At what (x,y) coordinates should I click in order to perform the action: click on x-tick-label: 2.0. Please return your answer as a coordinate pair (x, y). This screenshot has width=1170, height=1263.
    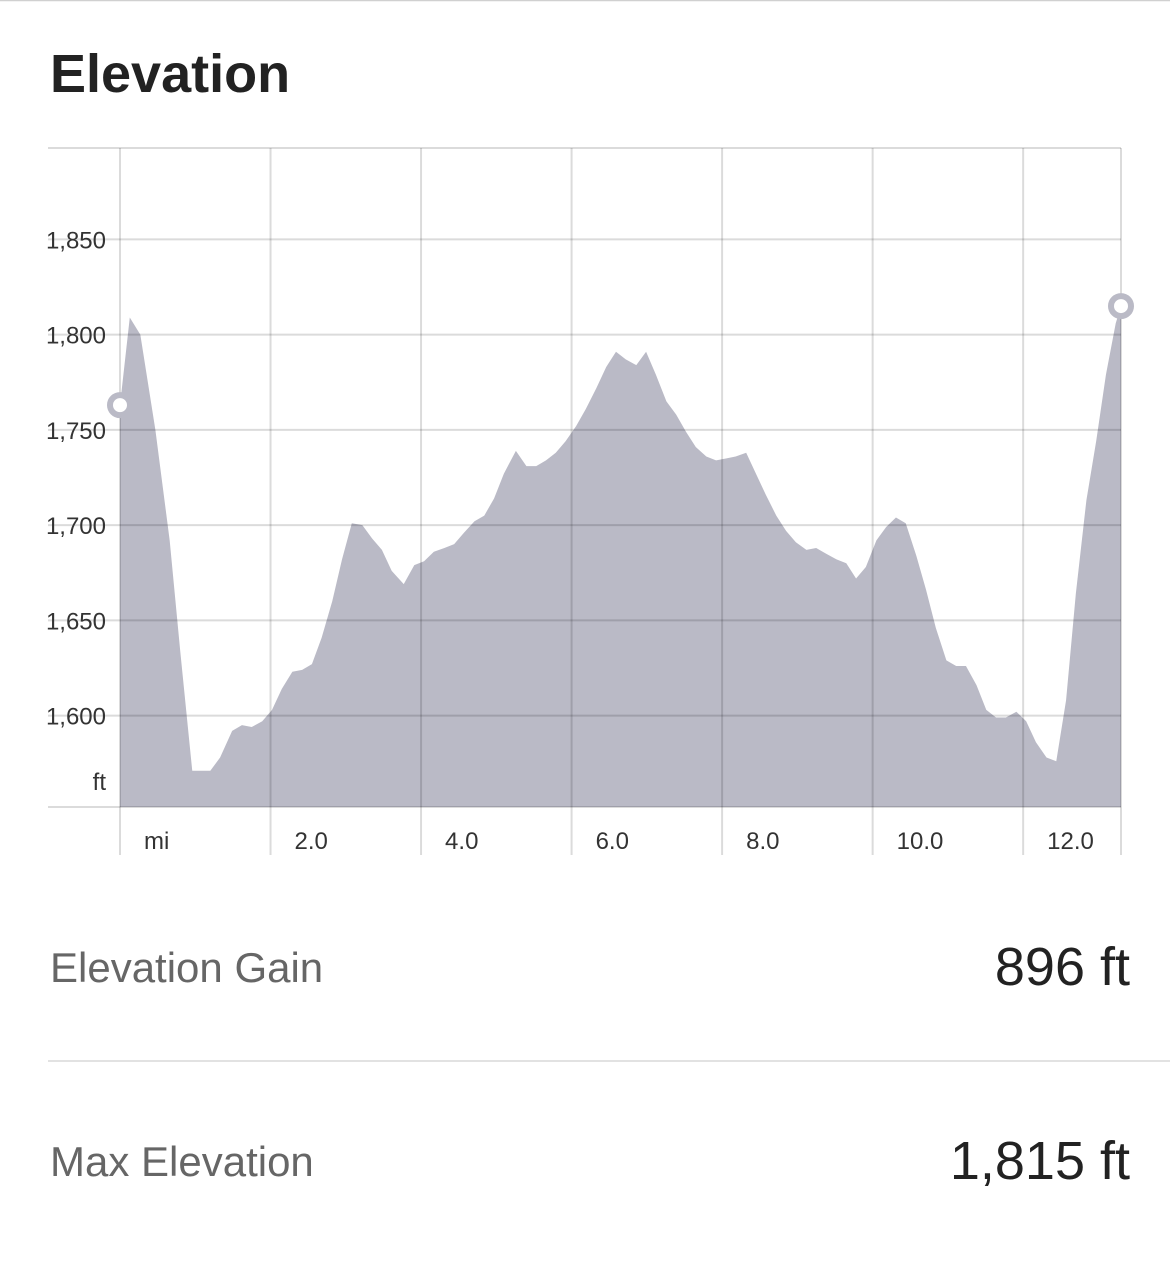
    Looking at the image, I should click on (311, 841).